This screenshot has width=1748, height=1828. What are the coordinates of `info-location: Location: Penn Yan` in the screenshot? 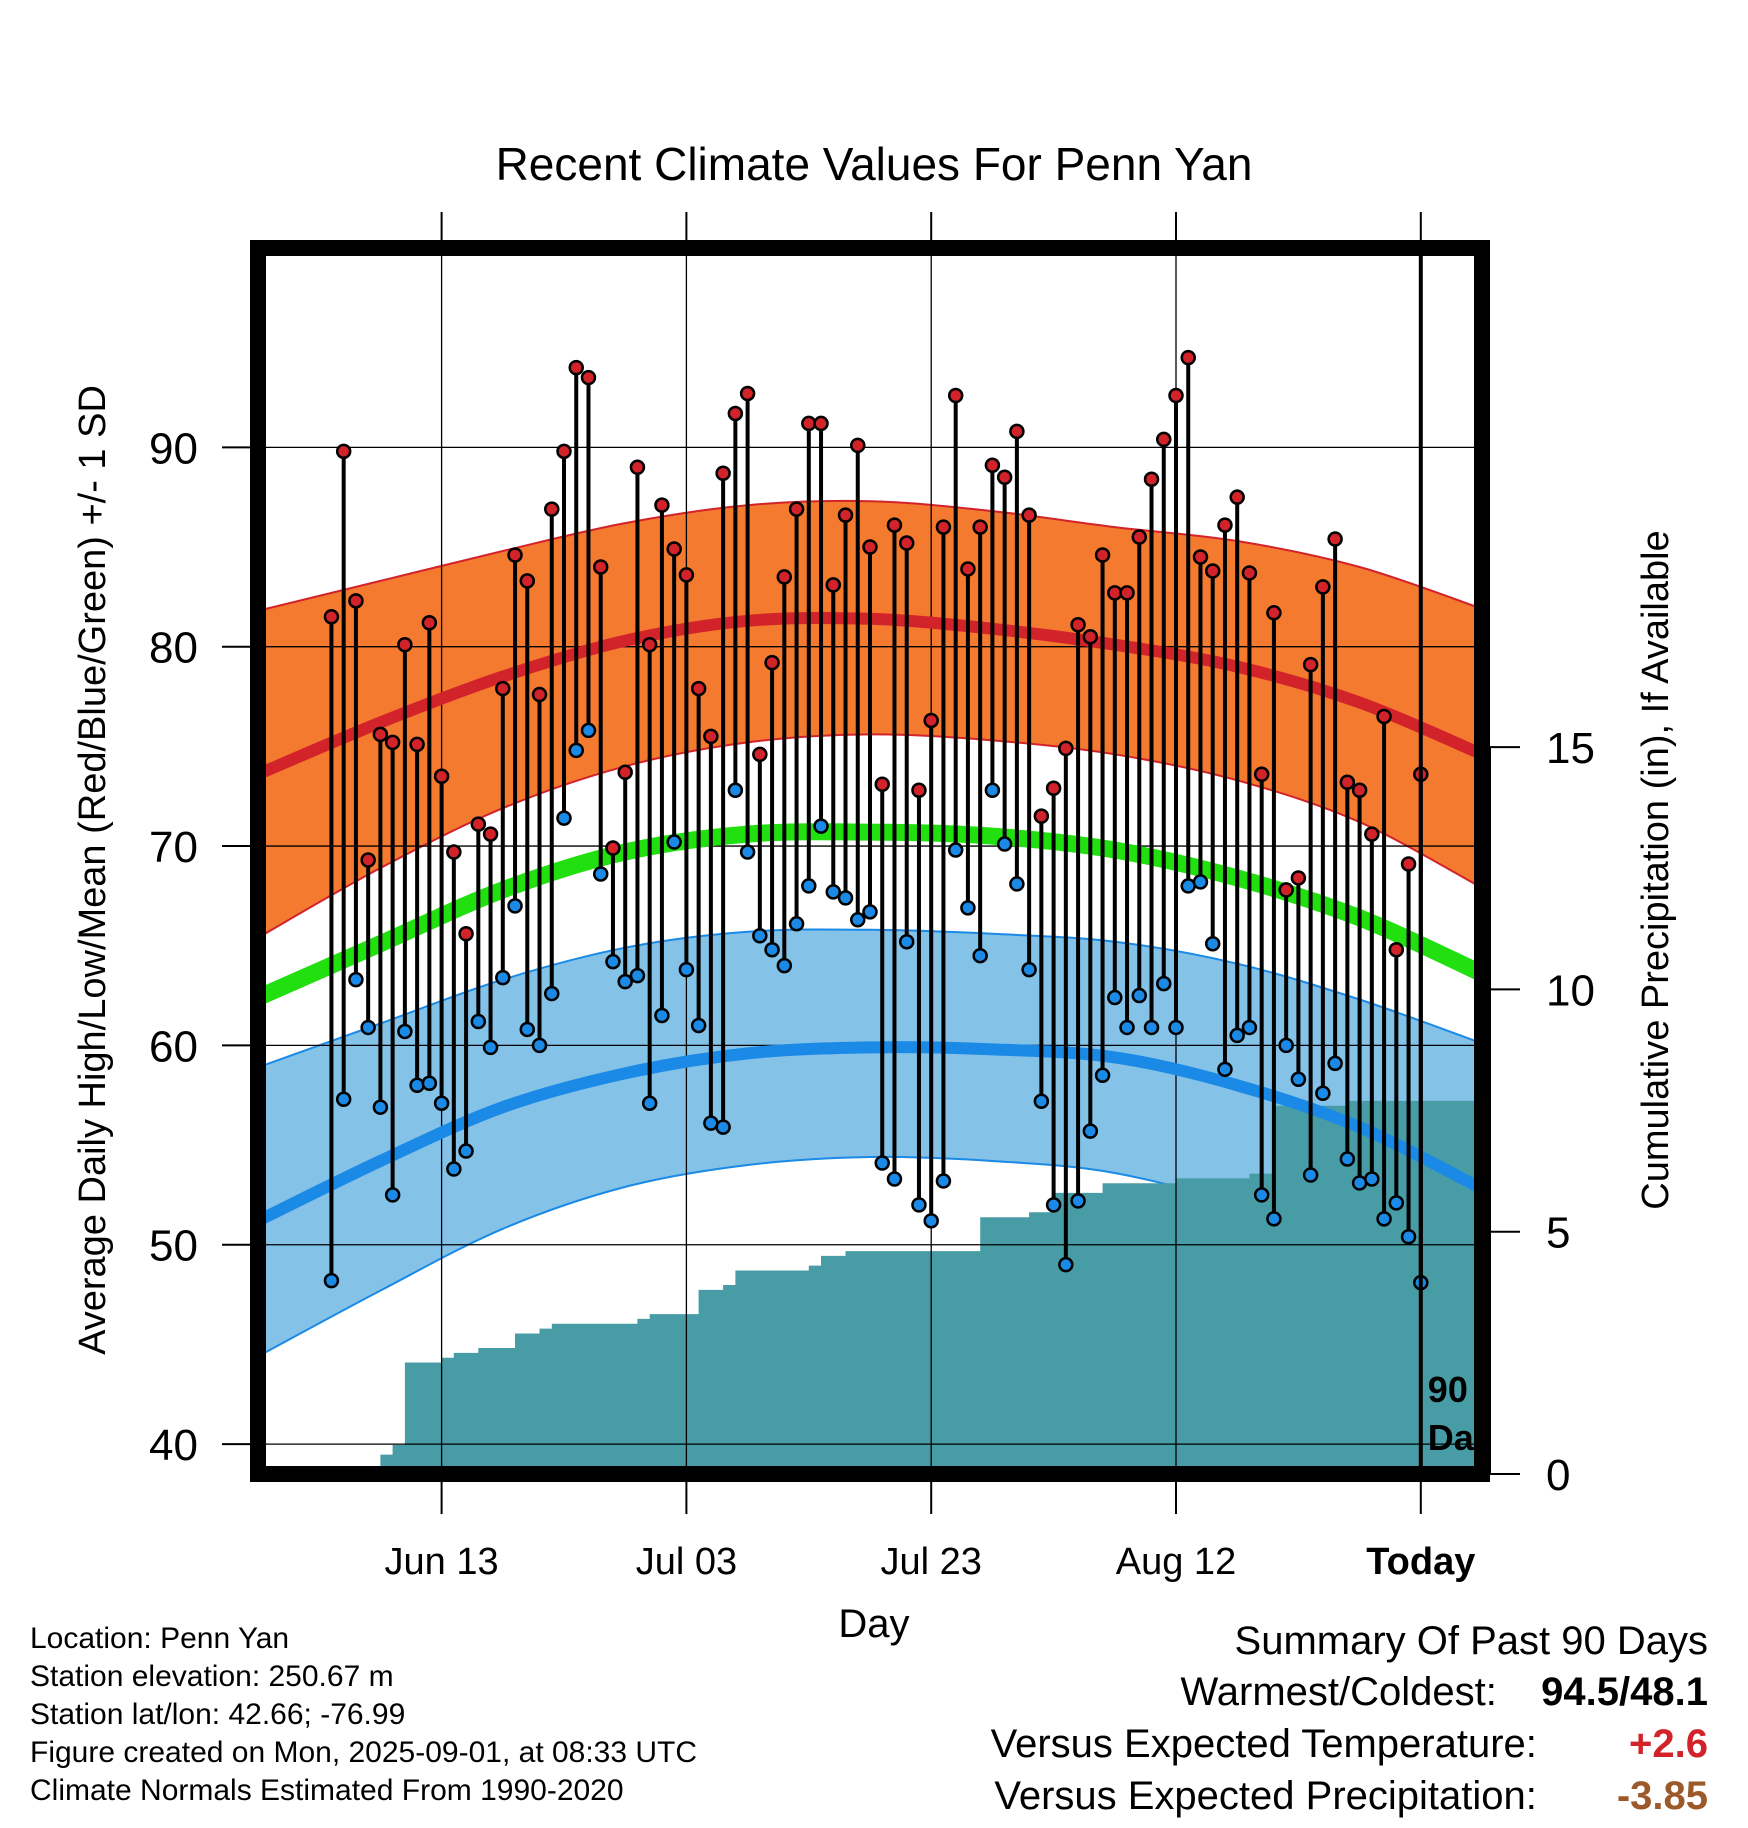 It's located at (160, 1638).